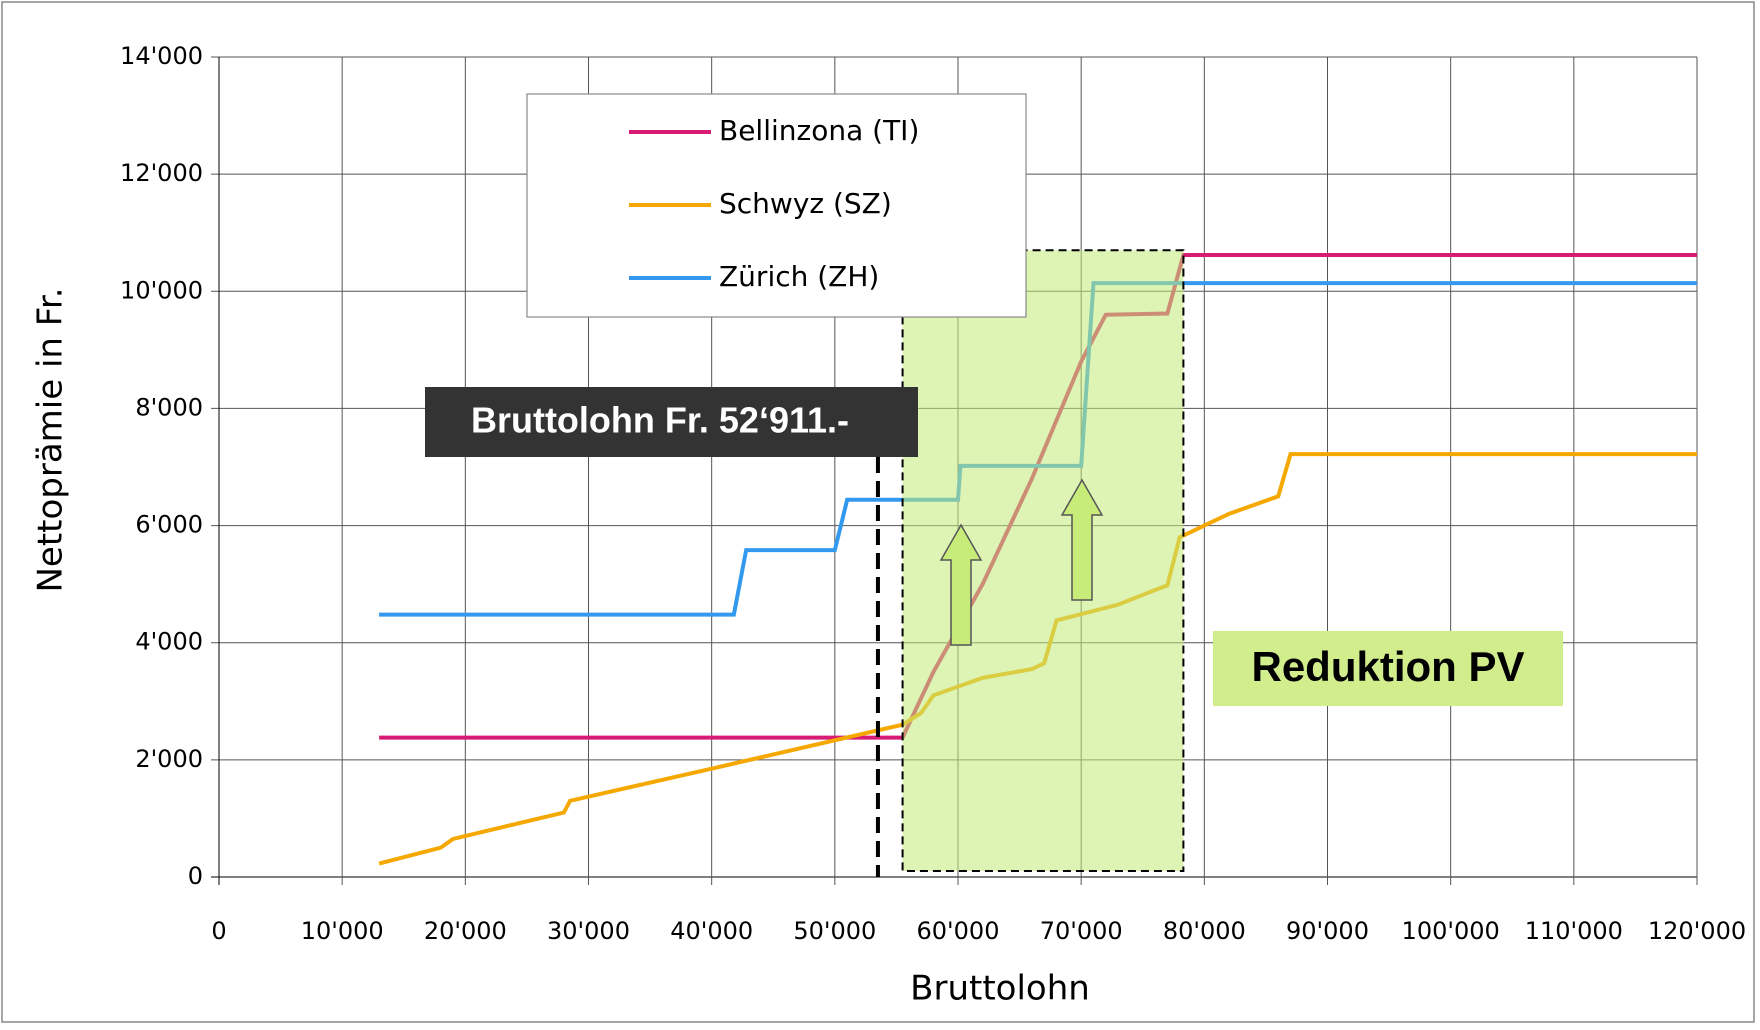 This screenshot has height=1030, width=1760. I want to click on highlight-box, so click(1388, 668).